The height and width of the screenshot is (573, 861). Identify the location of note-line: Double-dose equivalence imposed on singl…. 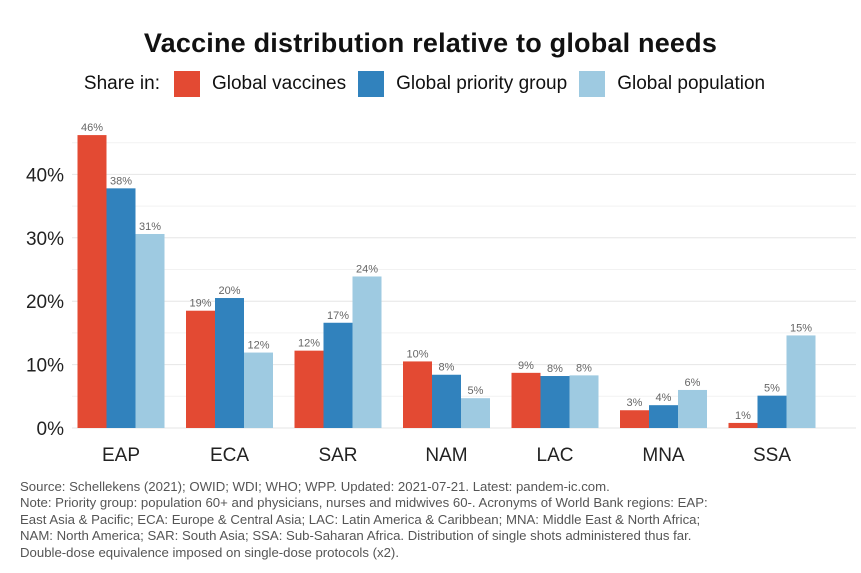
(209, 552).